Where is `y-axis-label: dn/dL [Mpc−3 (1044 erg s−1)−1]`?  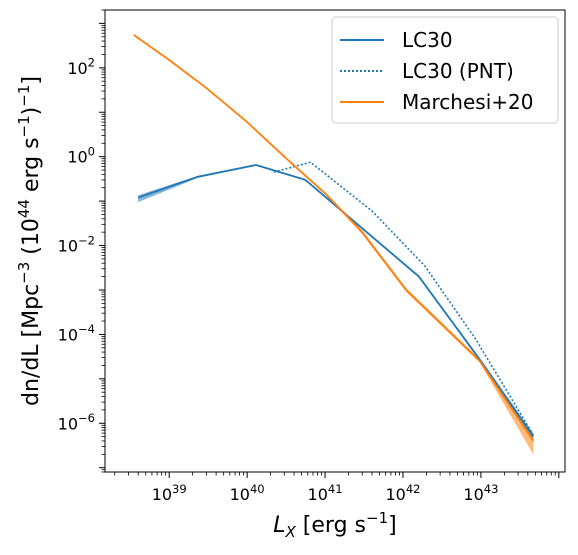
y-axis-label: dn/dL [Mpc−3 (1044 erg s−1)−1] is located at coordinates (29, 241).